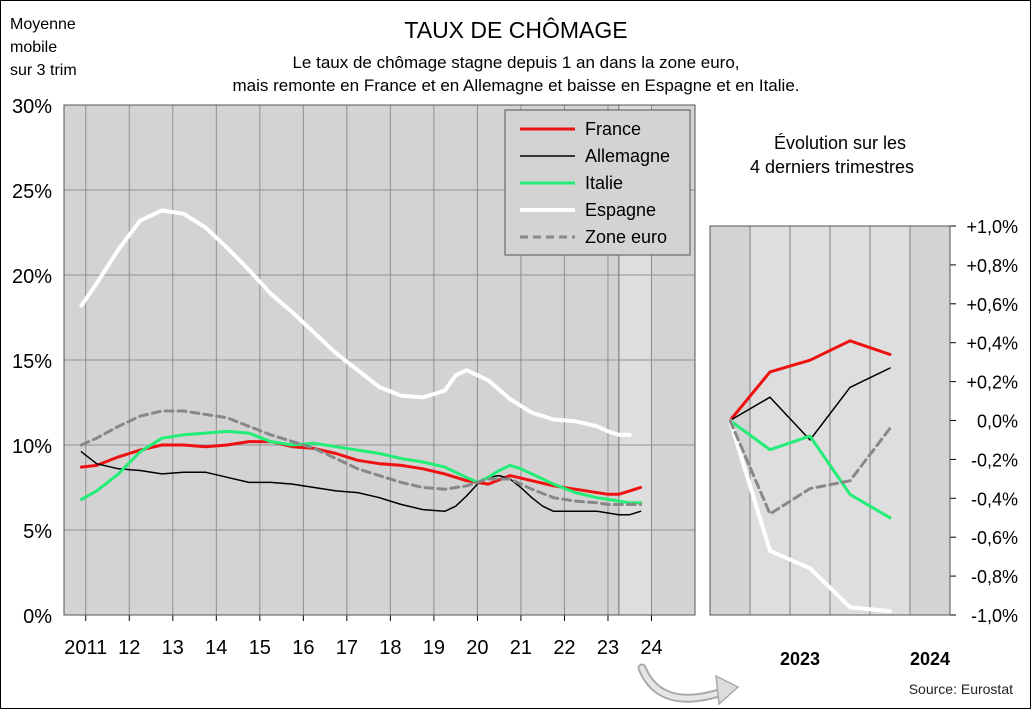 This screenshot has height=714, width=1031. What do you see at coordinates (627, 156) in the screenshot?
I see `legend-label-allemagne: Allemagne` at bounding box center [627, 156].